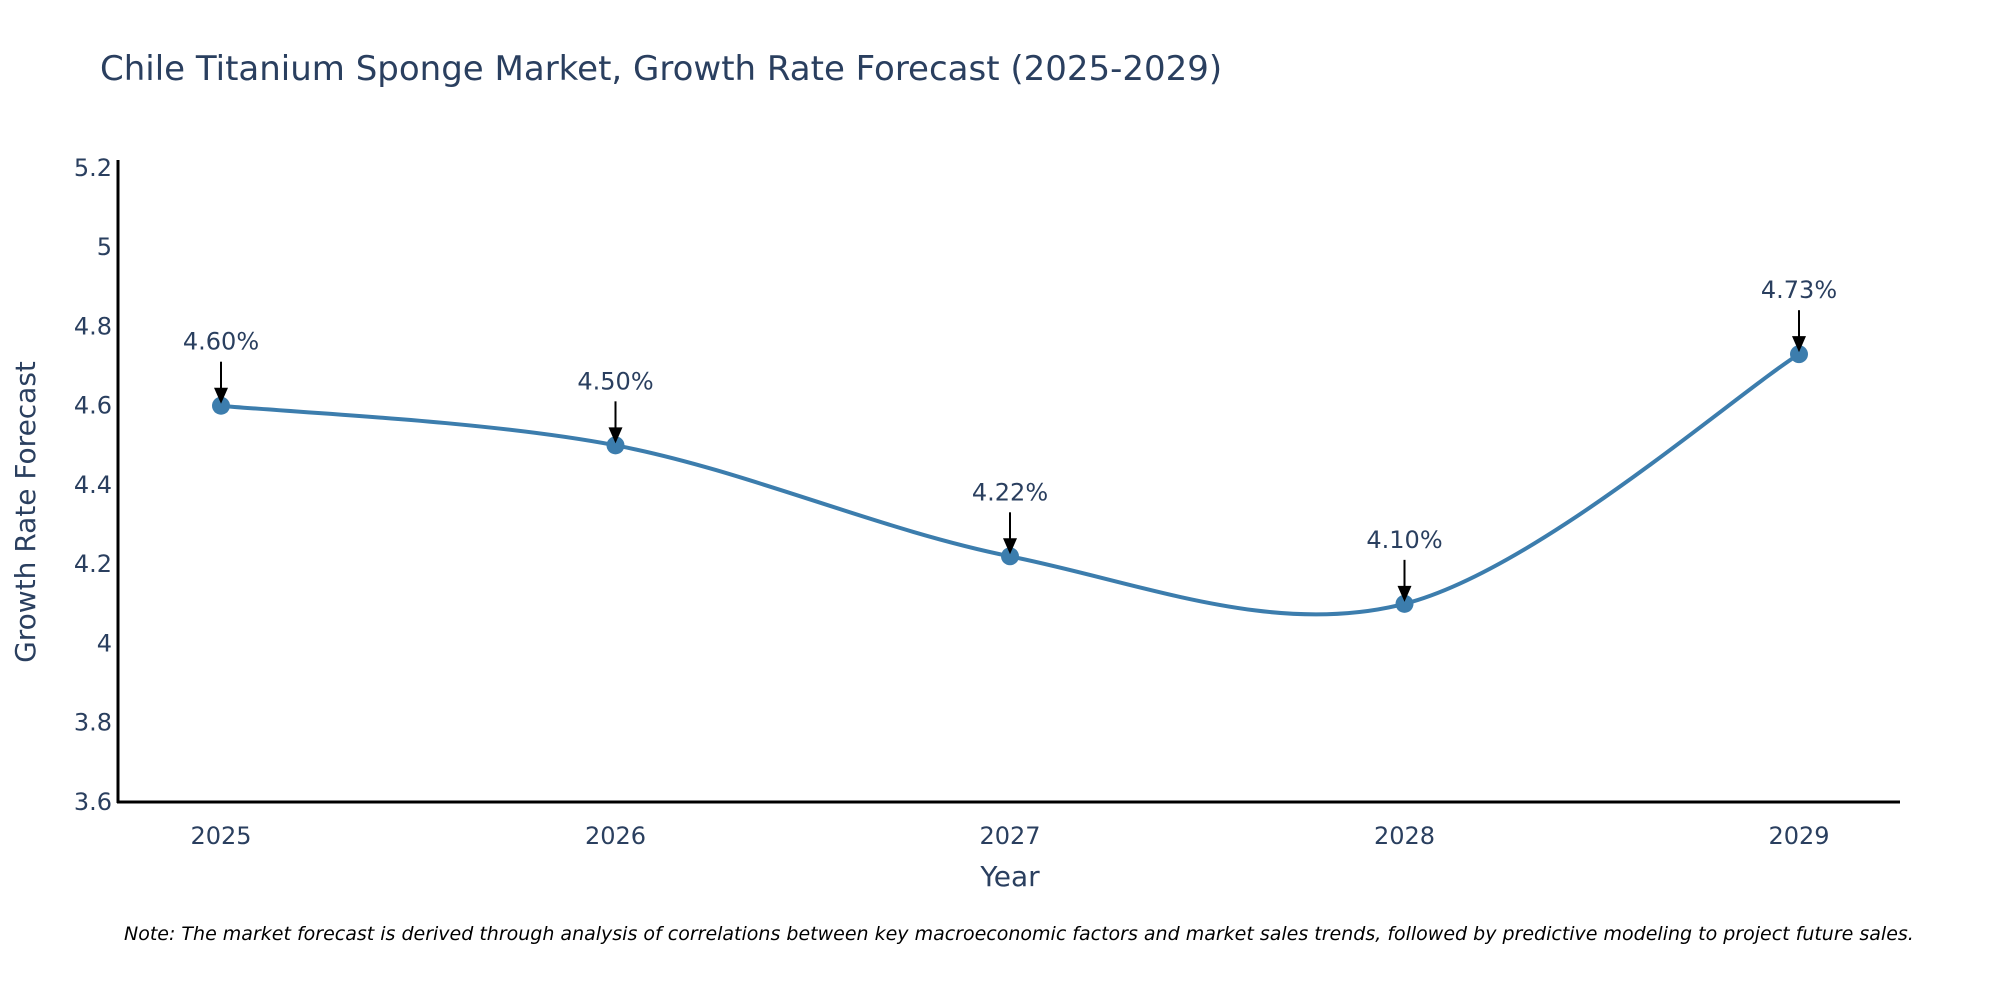 This screenshot has height=1000, width=2000. I want to click on y-tick-label: 4.6, so click(93, 406).